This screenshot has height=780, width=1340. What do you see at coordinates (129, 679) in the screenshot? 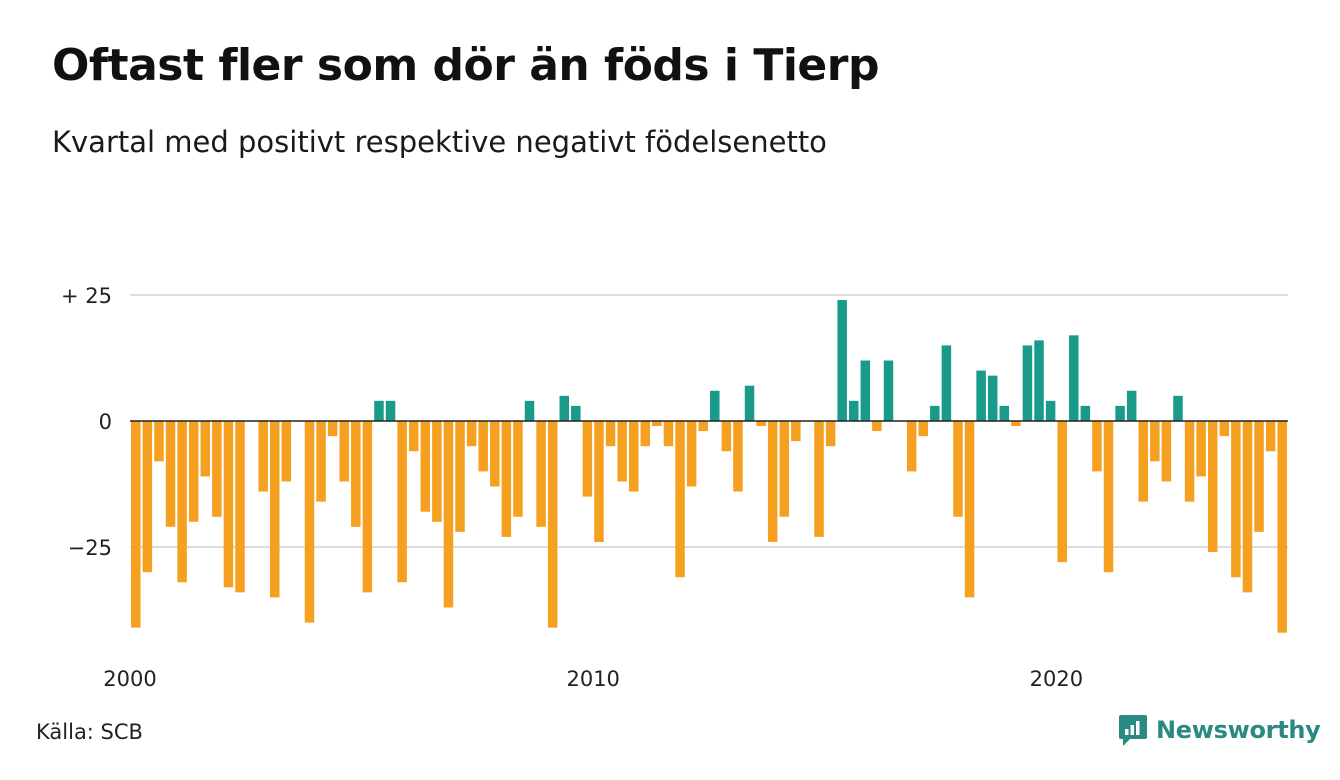
I see `x-tick-label: 2000` at bounding box center [129, 679].